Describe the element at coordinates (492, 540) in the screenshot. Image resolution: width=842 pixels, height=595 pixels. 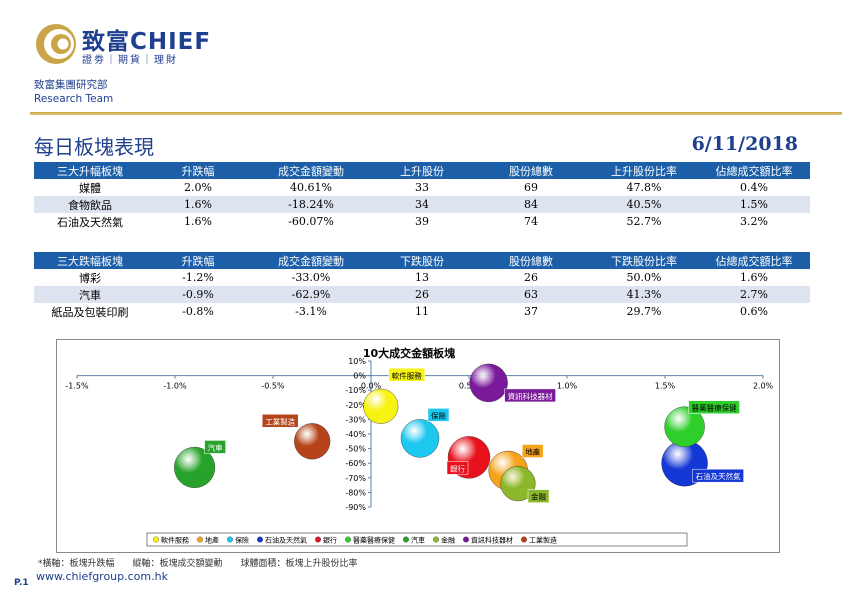
I see `legend-label: 資訊科技器材` at that location.